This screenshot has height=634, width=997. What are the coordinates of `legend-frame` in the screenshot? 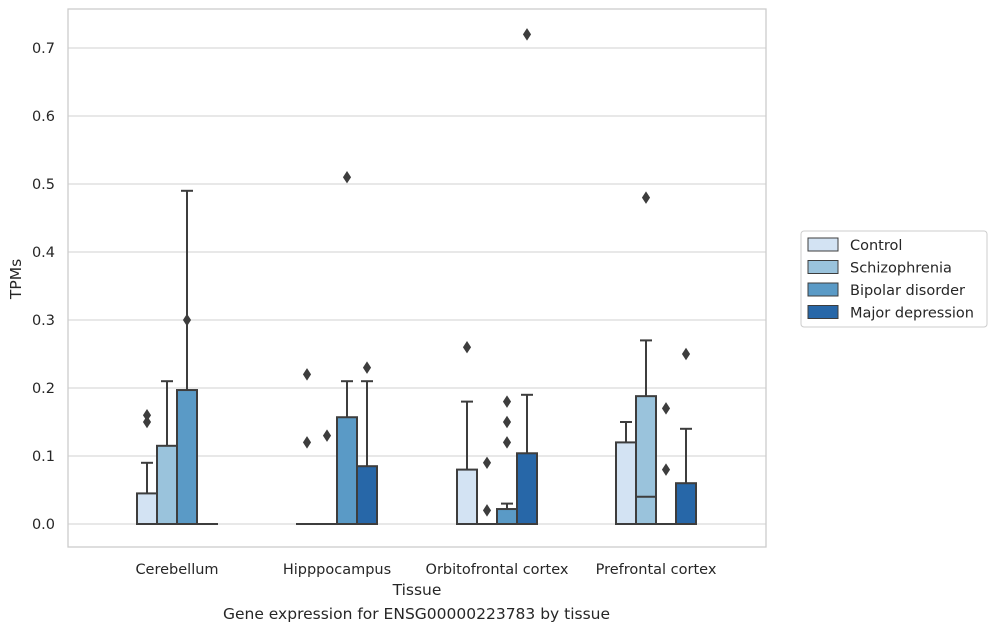 It's located at (894, 279).